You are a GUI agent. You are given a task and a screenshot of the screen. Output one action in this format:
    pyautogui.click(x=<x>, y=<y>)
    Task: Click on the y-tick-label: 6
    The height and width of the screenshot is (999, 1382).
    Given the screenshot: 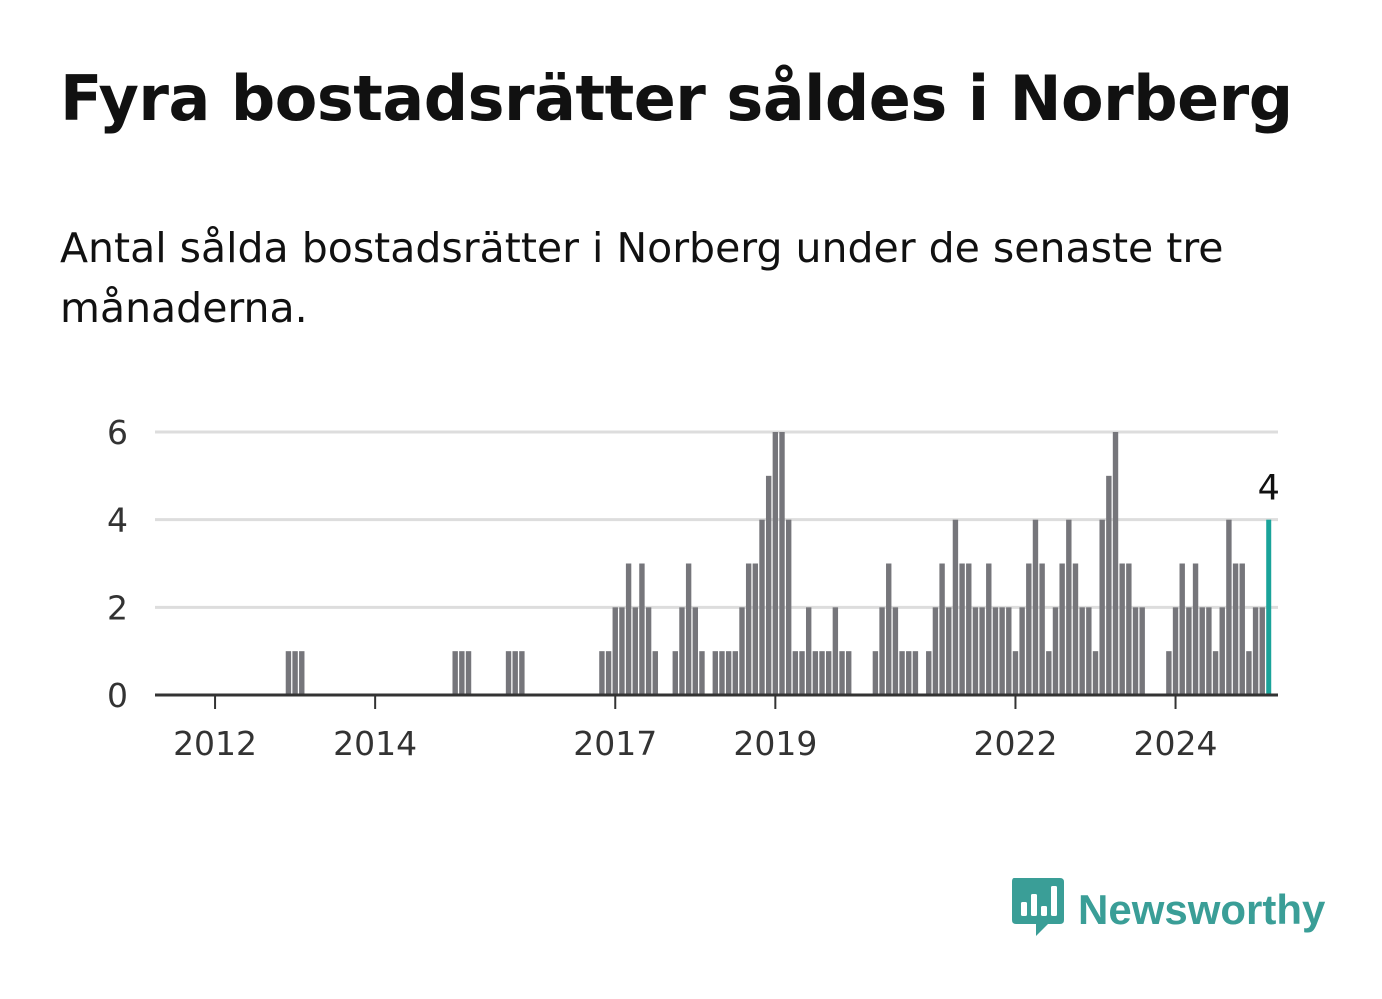 What is the action you would take?
    pyautogui.click(x=117, y=432)
    